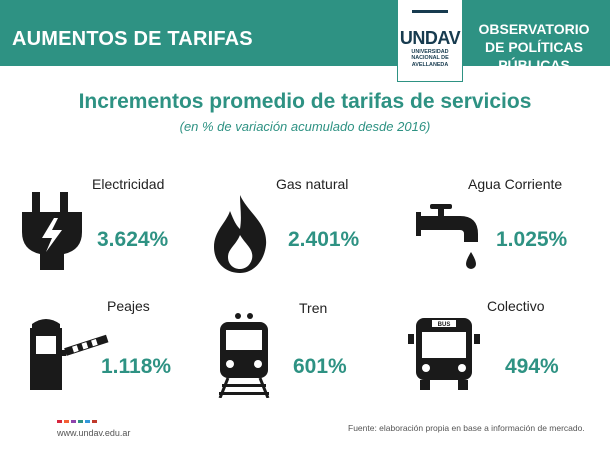 The height and width of the screenshot is (458, 610). I want to click on logo-caption: UNIVERSIDAD NACIONAL DE AVELLANEDA, so click(430, 58).